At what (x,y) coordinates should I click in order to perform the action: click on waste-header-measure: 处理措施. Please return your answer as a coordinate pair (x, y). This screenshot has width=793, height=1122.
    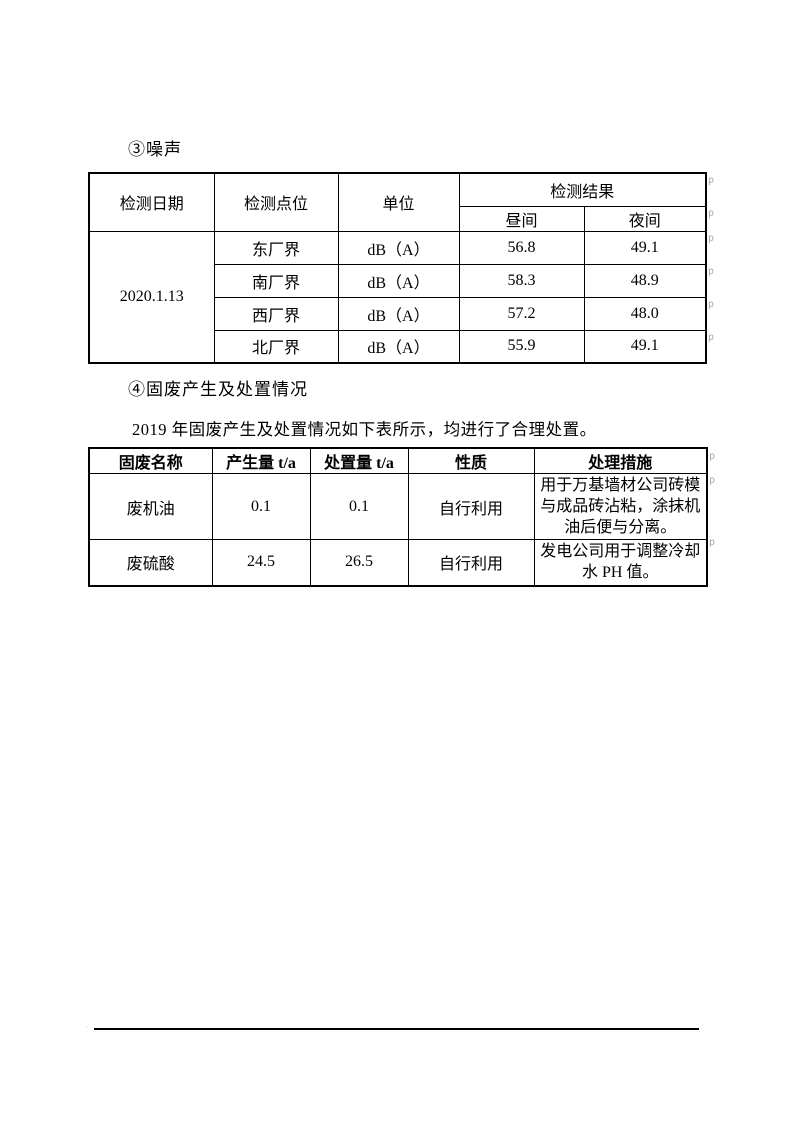
    Looking at the image, I should click on (620, 460).